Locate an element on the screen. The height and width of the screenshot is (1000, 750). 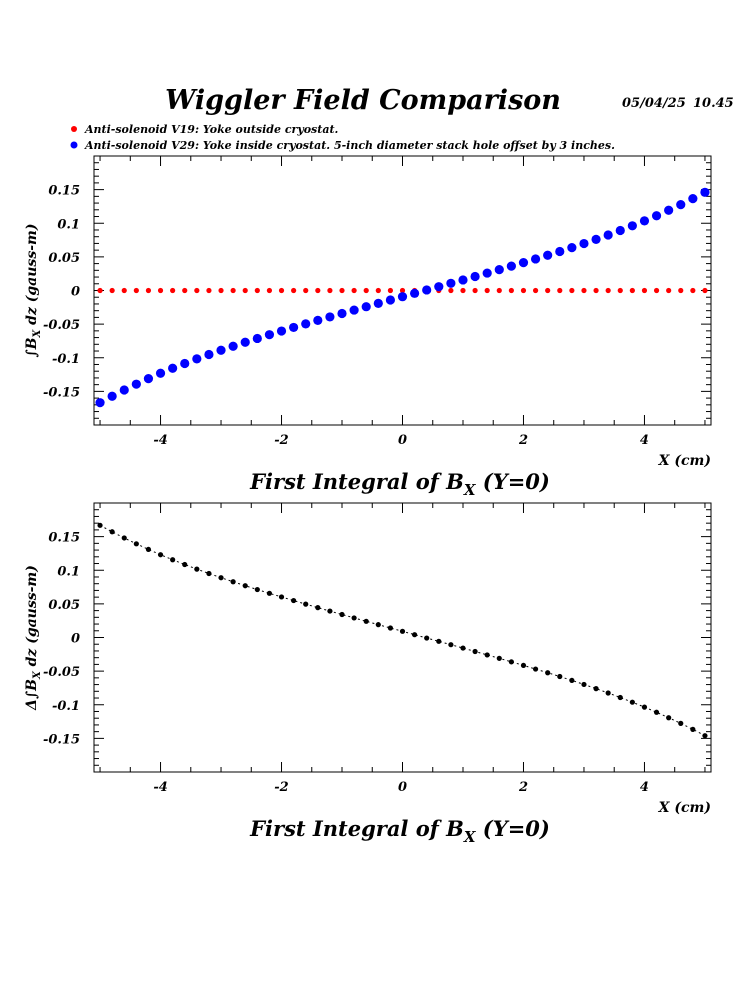
figure-title: Wiggler Field Comparison is located at coordinates (363, 100).